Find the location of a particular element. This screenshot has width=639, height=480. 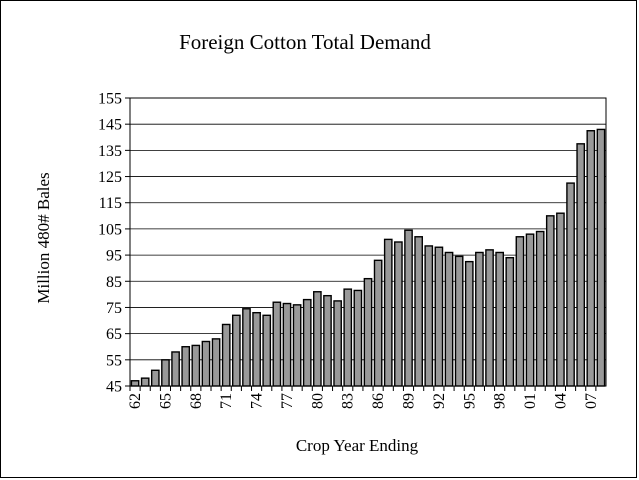

x-tick-label: 89 is located at coordinates (409, 401).